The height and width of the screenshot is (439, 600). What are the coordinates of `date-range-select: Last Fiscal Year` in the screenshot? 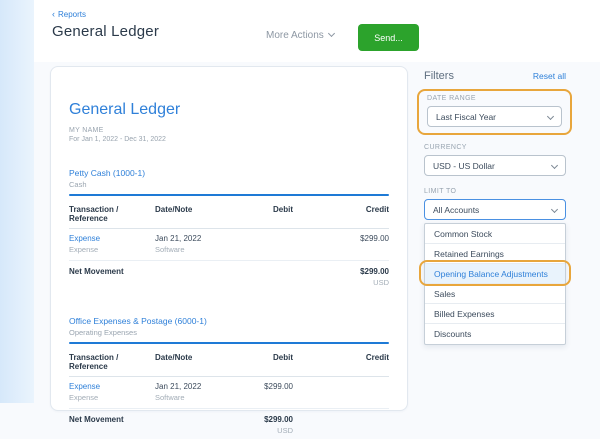 It's located at (494, 116).